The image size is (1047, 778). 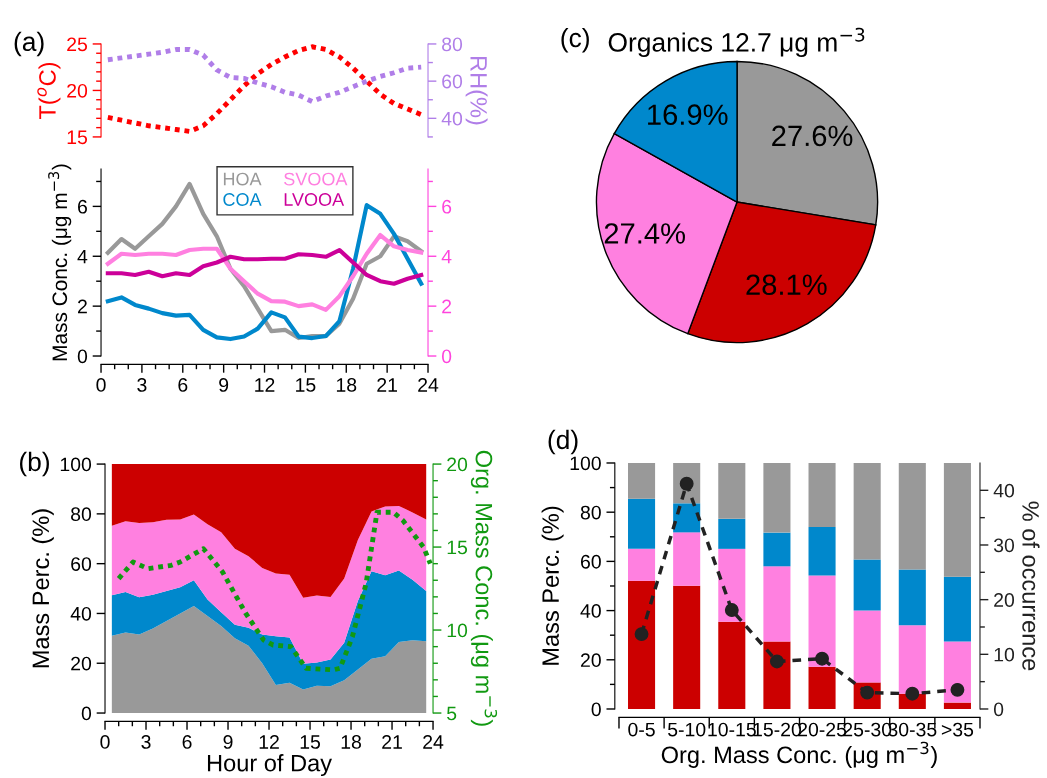 I want to click on text: (b), so click(x=34, y=464).